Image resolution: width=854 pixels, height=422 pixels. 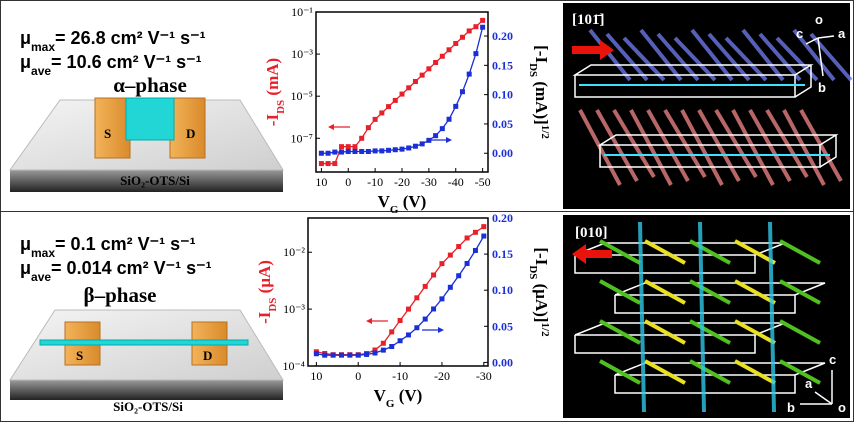 What do you see at coordinates (819, 19) in the screenshot?
I see `axis-label: o` at bounding box center [819, 19].